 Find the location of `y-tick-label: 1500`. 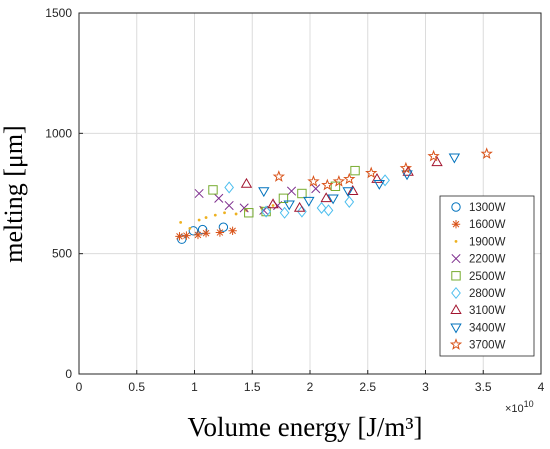

y-tick-label: 1500 is located at coordinates (58, 13).